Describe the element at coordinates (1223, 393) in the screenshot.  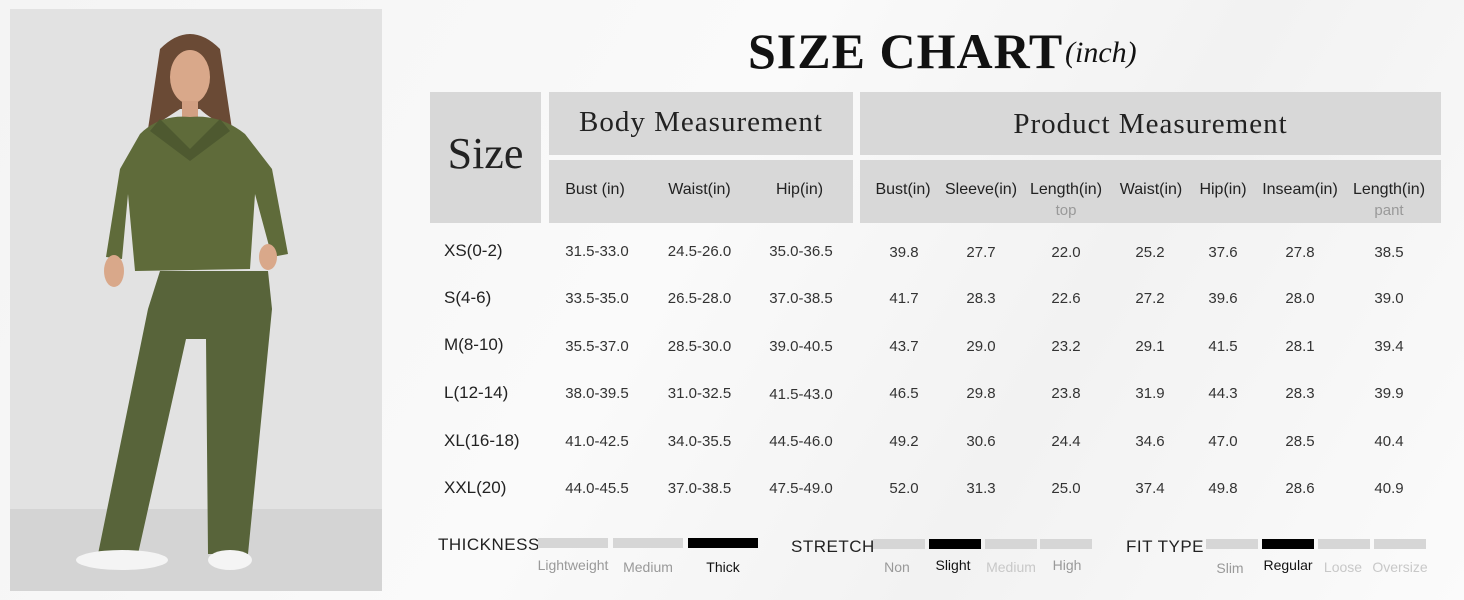
I see `cell-product-hip: 44.3` at that location.